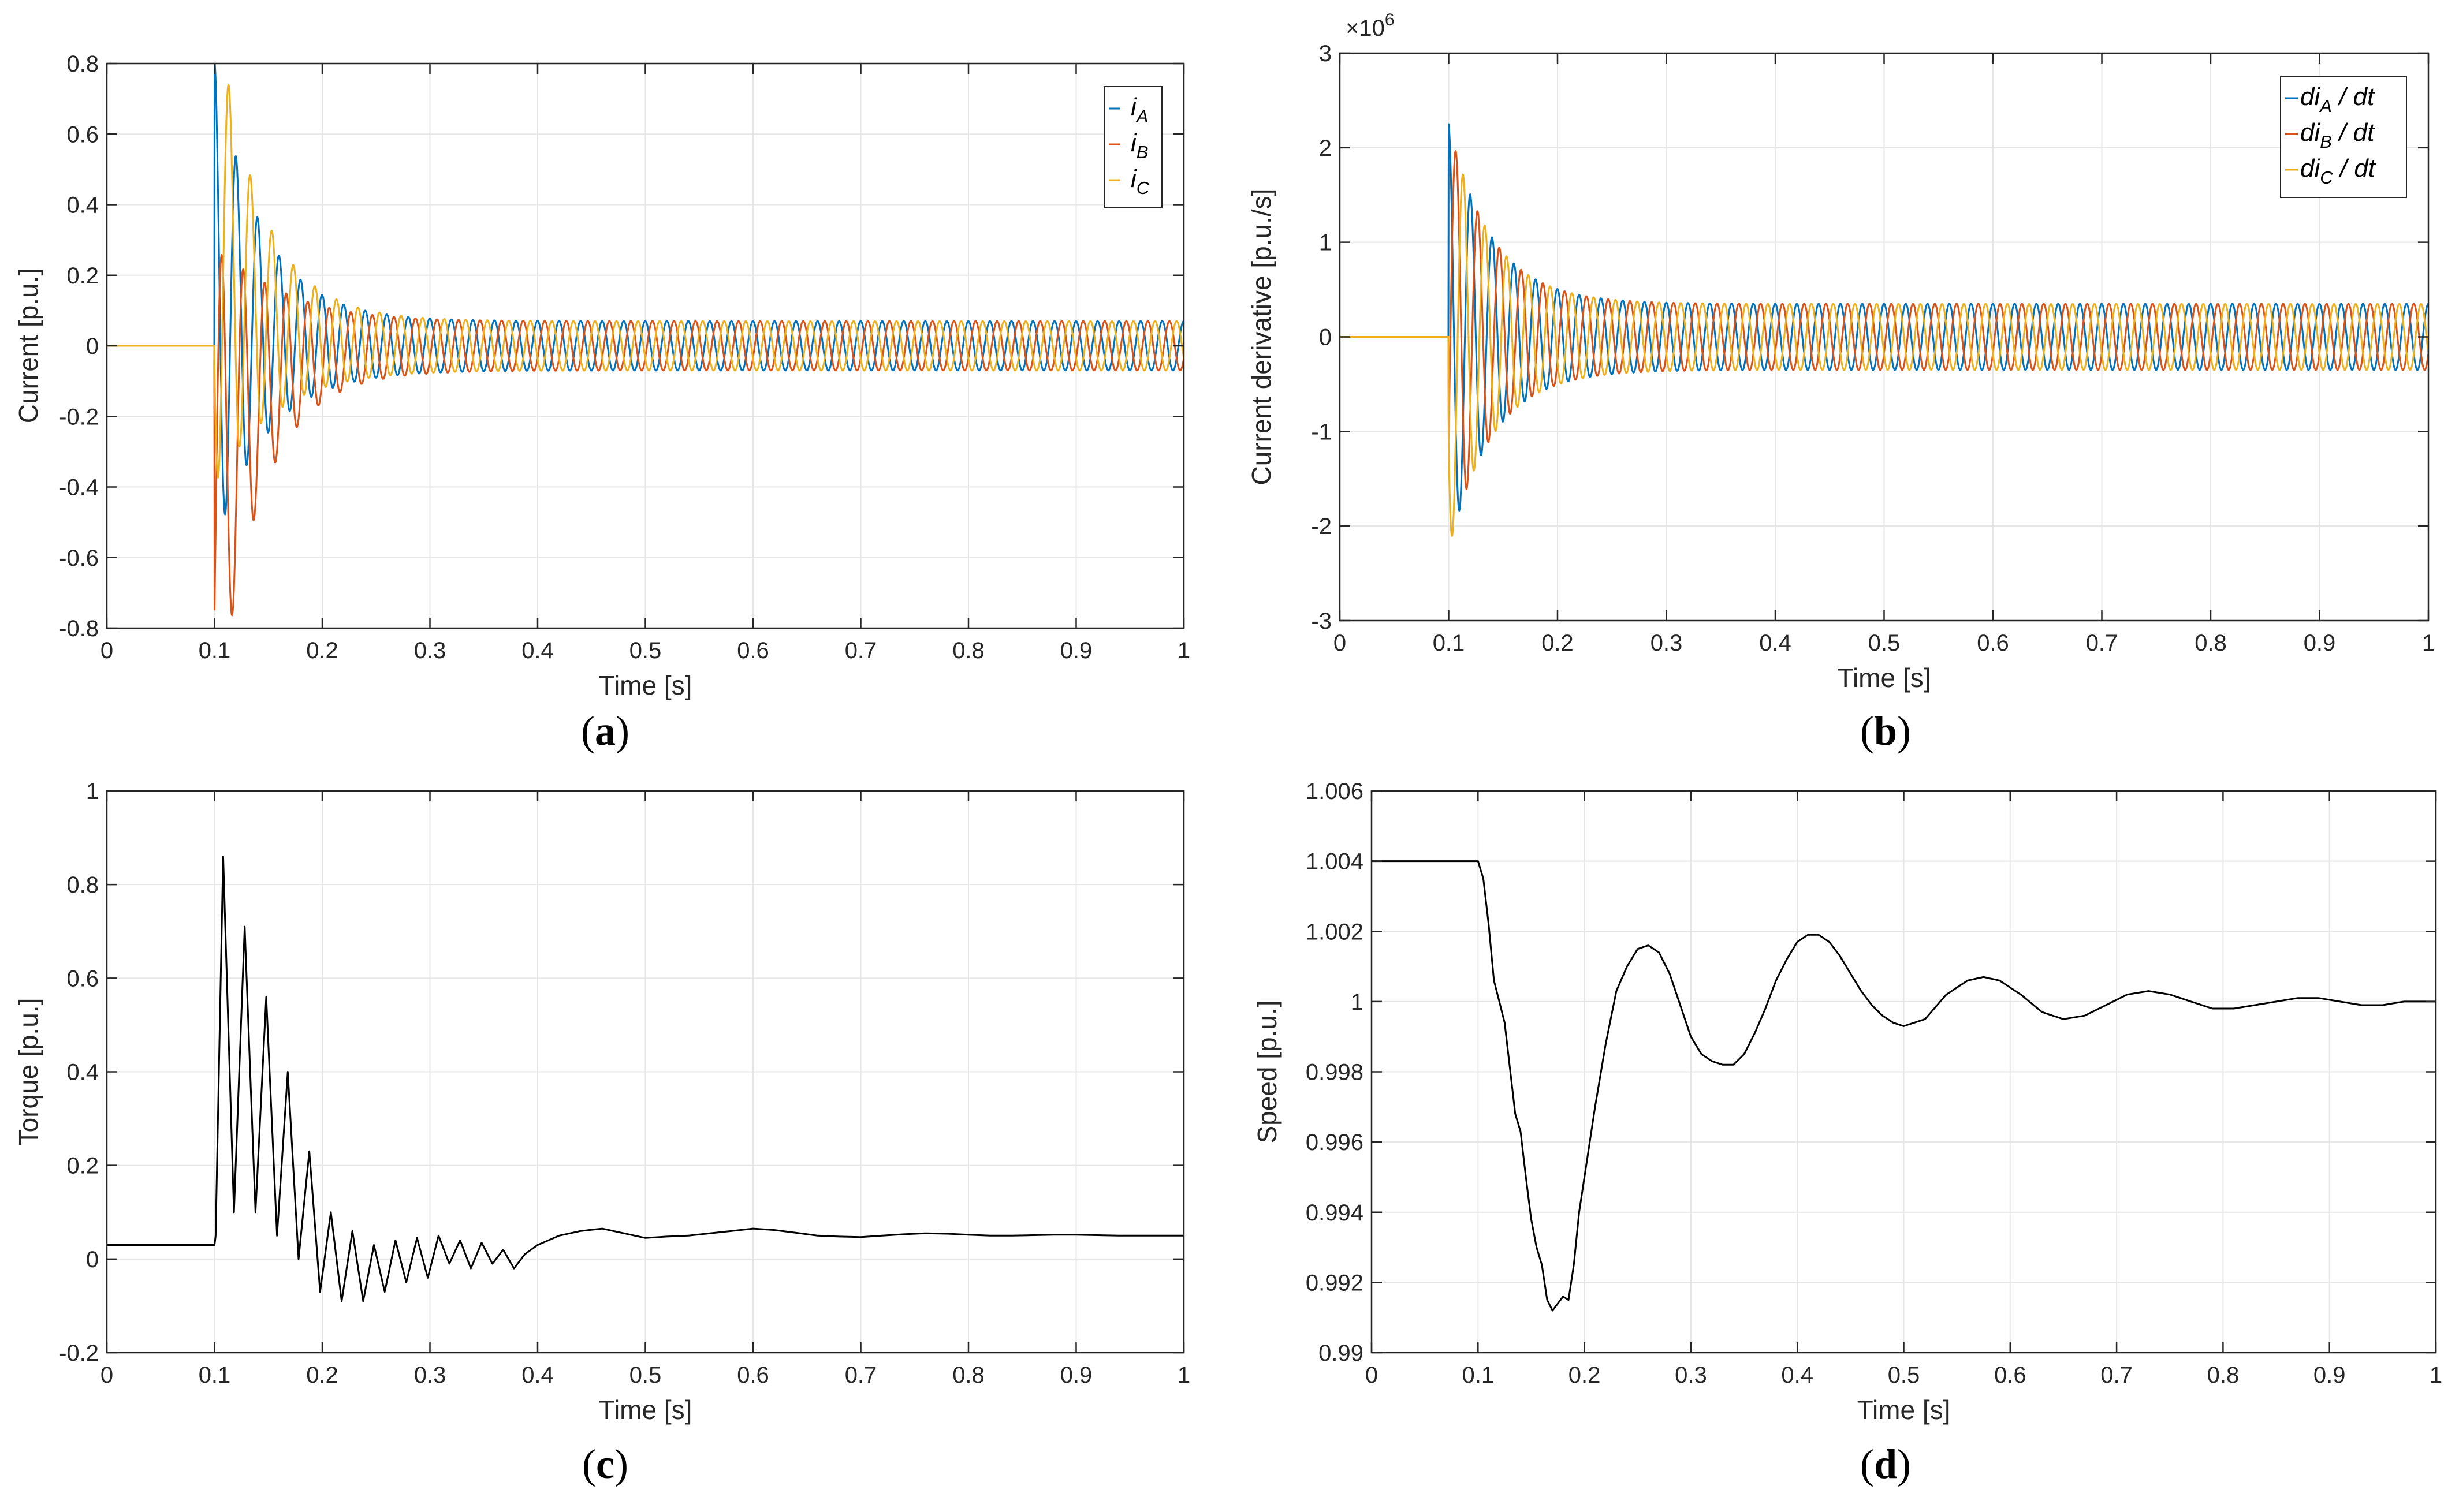 The image size is (2459, 1512). I want to click on y-multiplier: ×10⁶, so click(1370, 25).